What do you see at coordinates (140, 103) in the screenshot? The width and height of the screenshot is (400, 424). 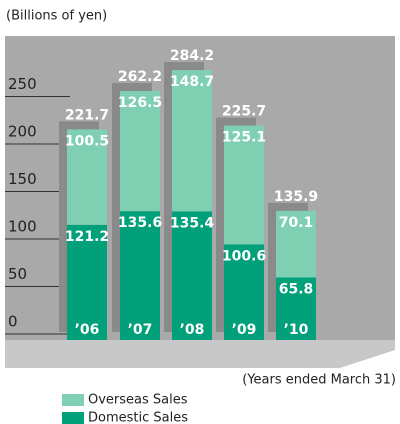 I see `value-label: 126.5` at bounding box center [140, 103].